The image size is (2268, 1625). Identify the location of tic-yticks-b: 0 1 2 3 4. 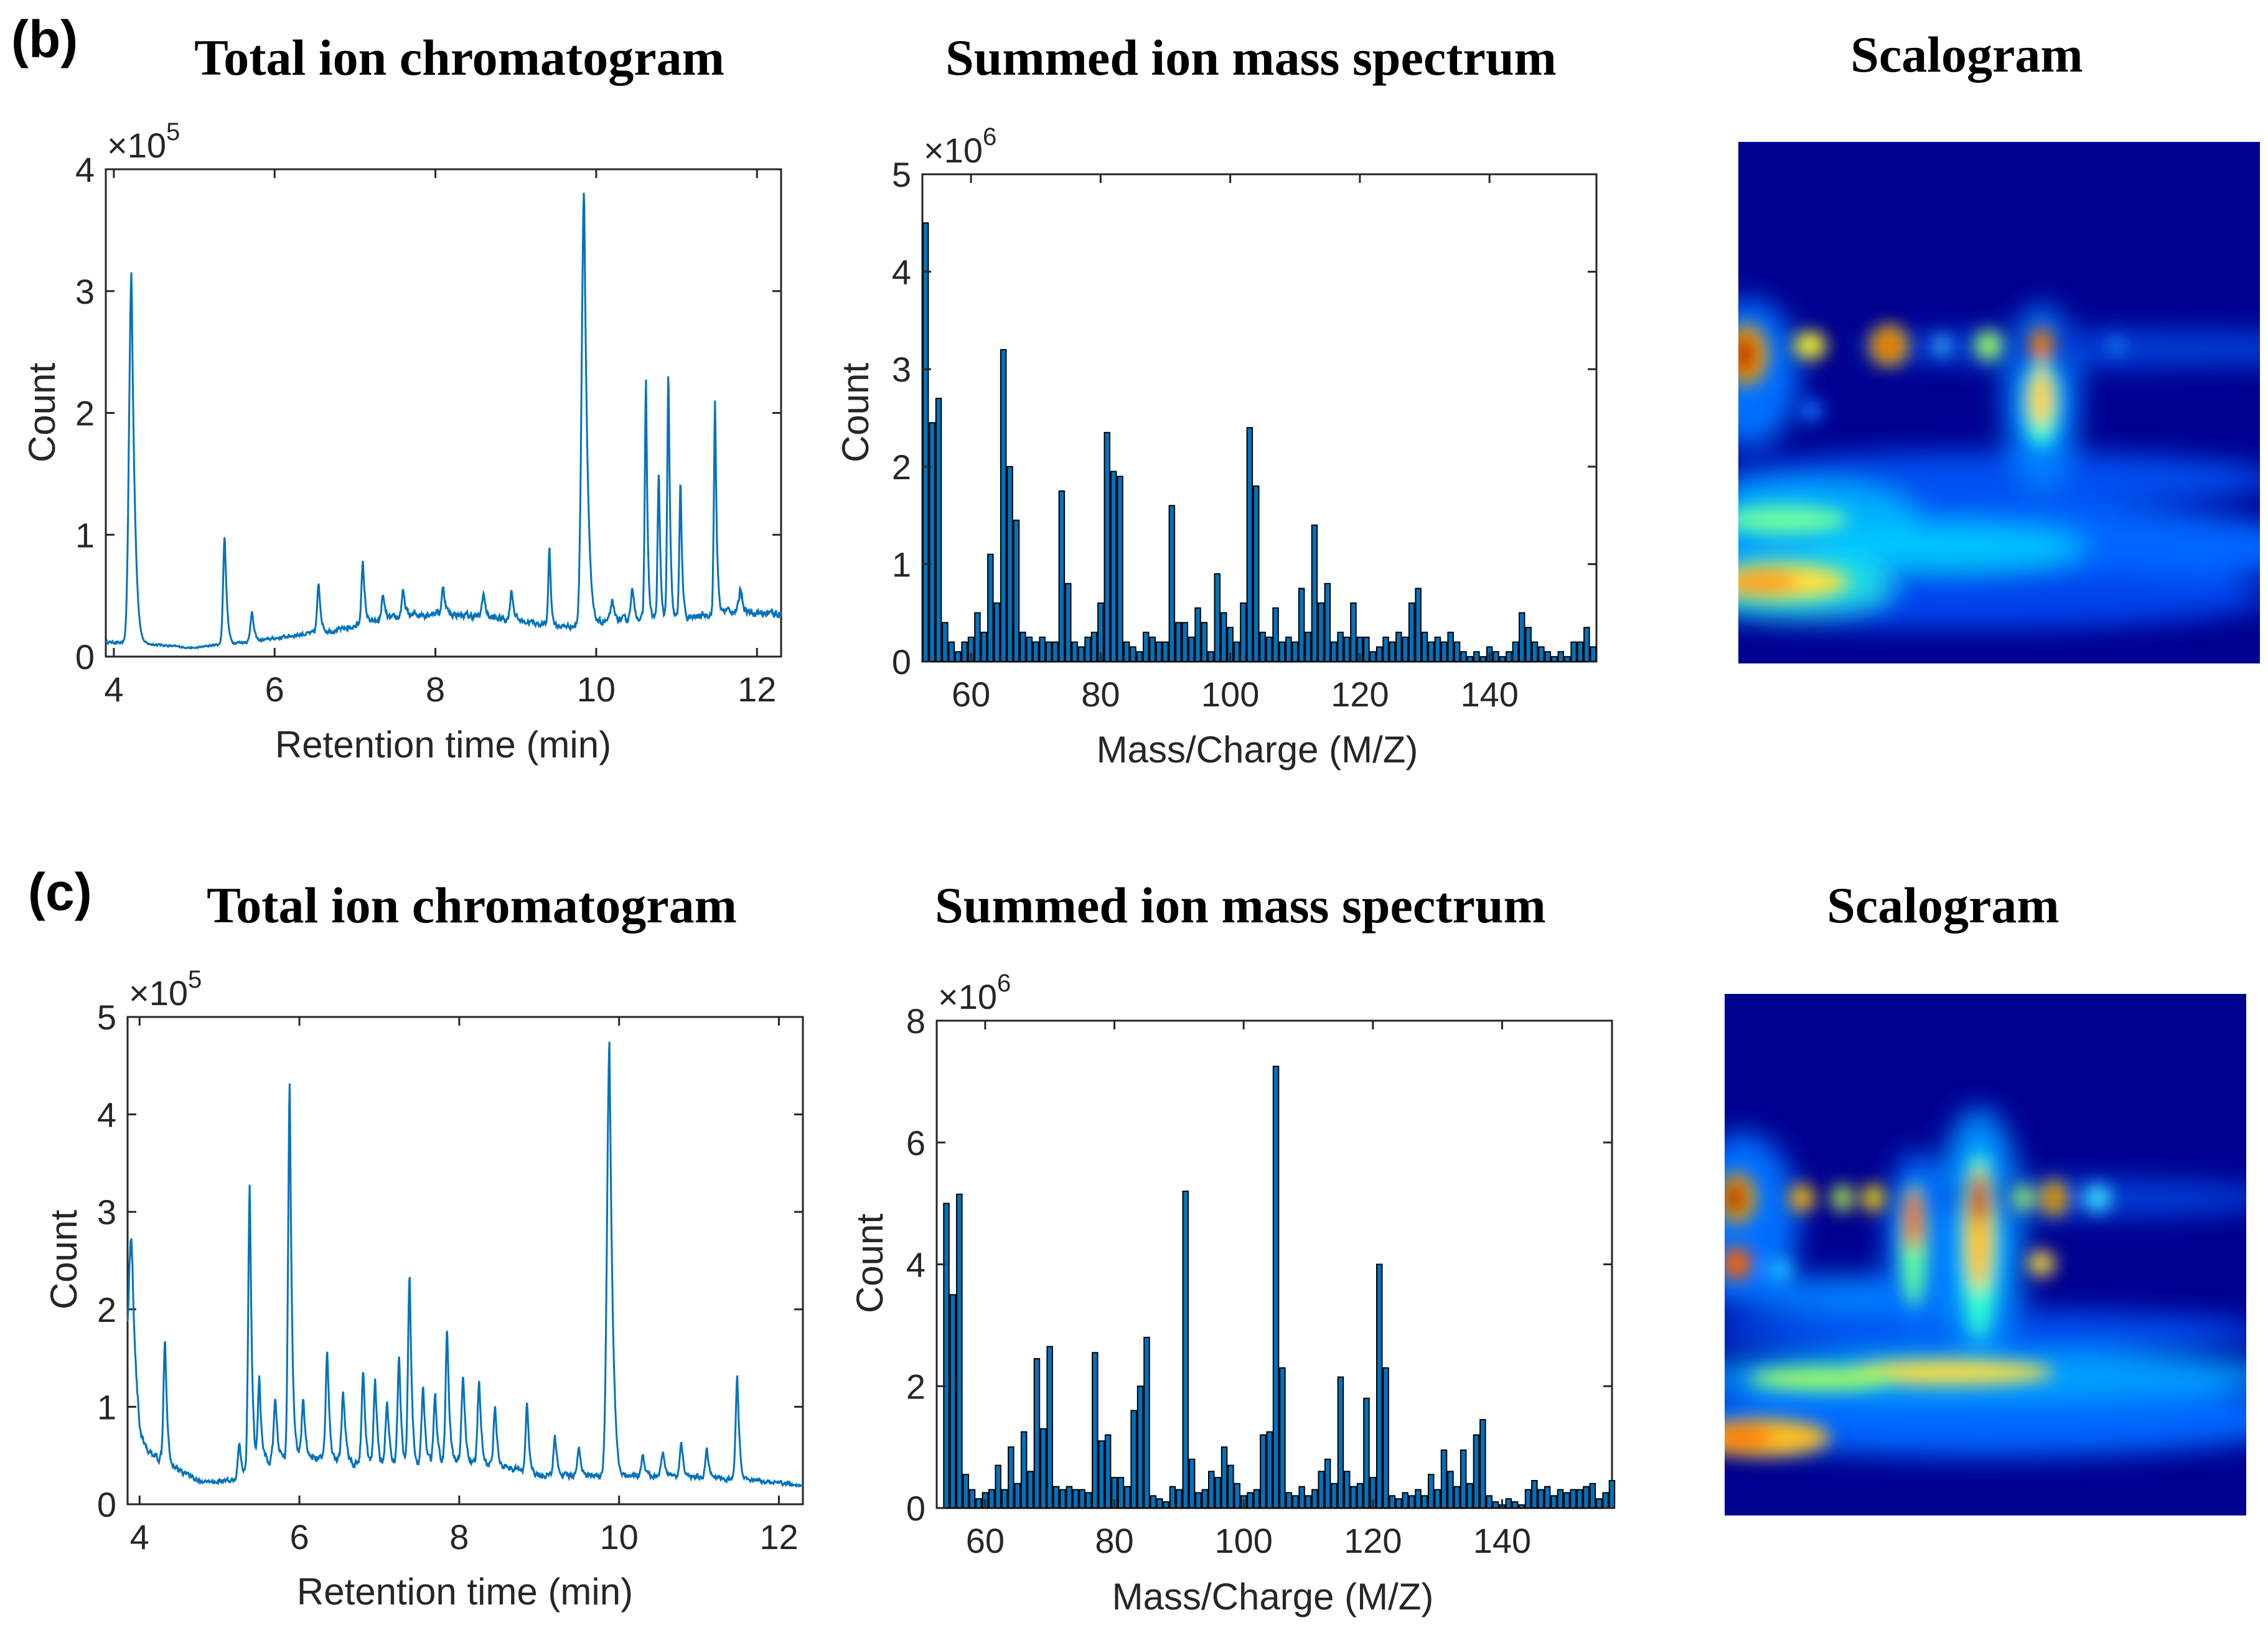
(428, 413).